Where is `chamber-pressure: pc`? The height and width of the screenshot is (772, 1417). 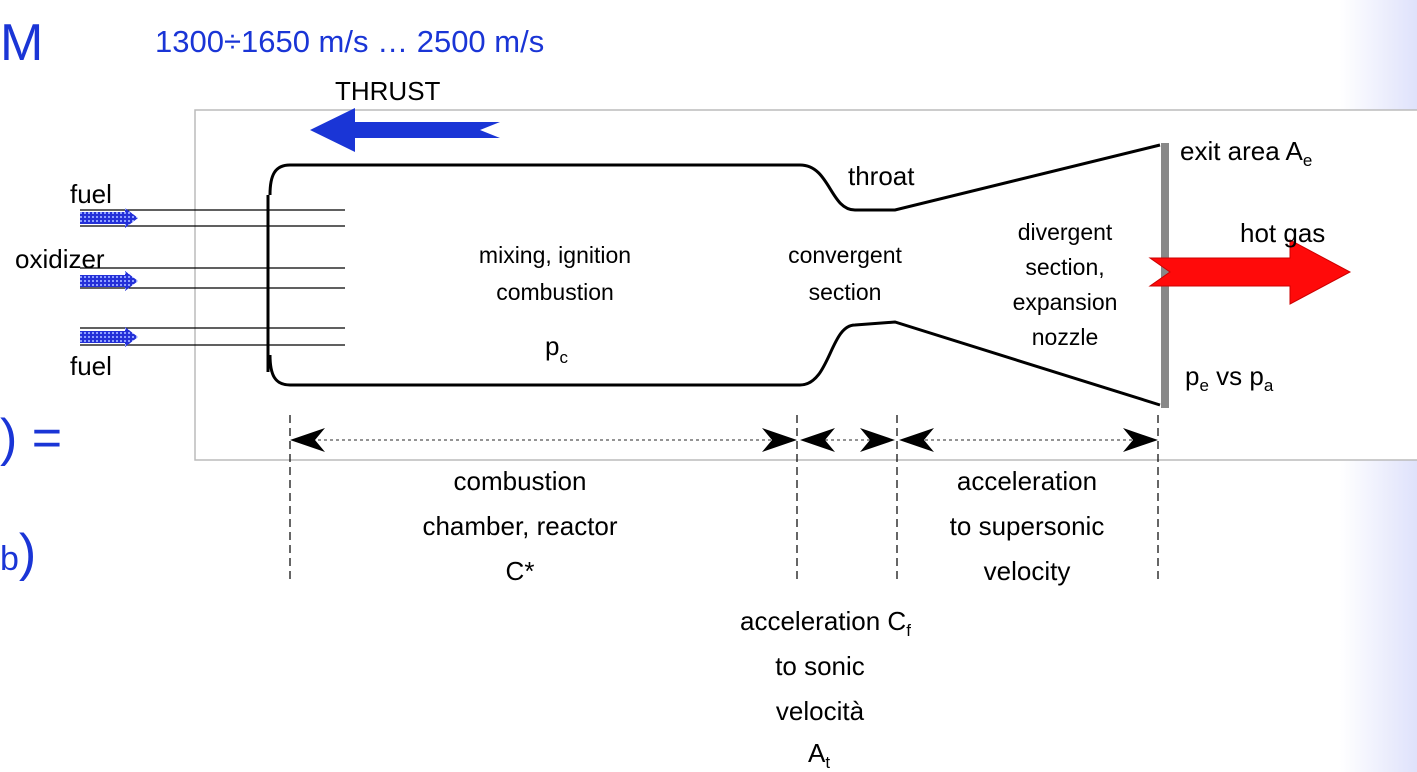 chamber-pressure: pc is located at coordinates (556, 349).